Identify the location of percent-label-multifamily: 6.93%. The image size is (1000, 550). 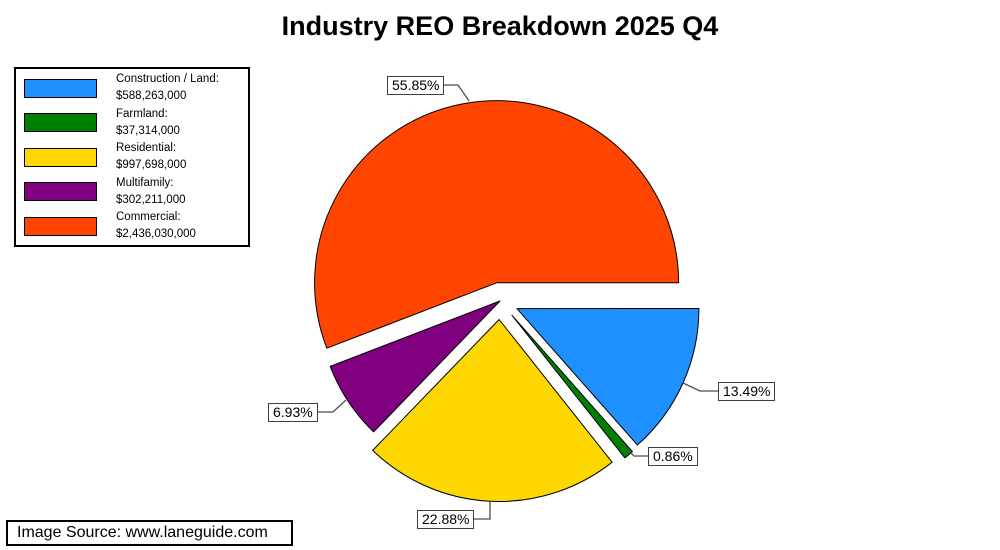
(293, 412).